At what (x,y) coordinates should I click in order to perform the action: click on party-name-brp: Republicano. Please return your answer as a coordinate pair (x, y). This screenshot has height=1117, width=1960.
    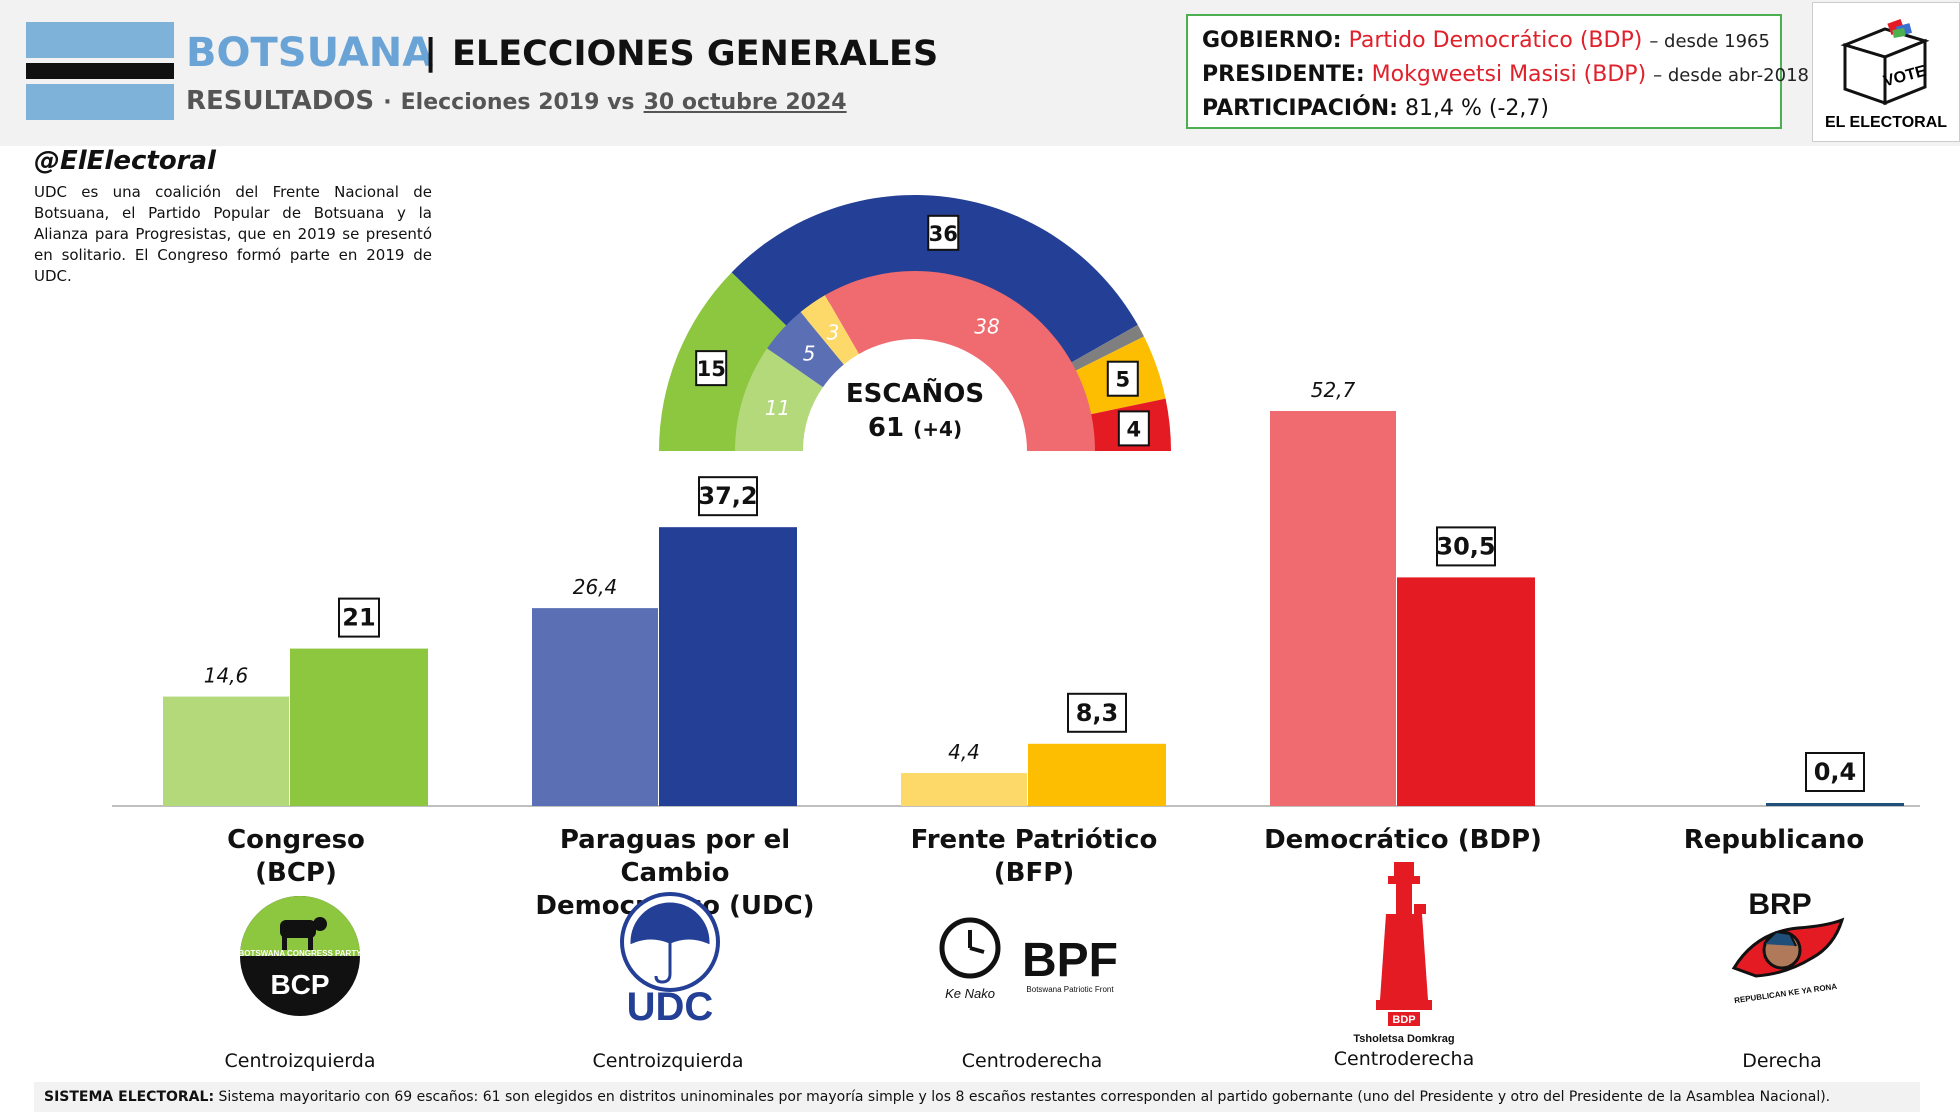
    Looking at the image, I should click on (1774, 840).